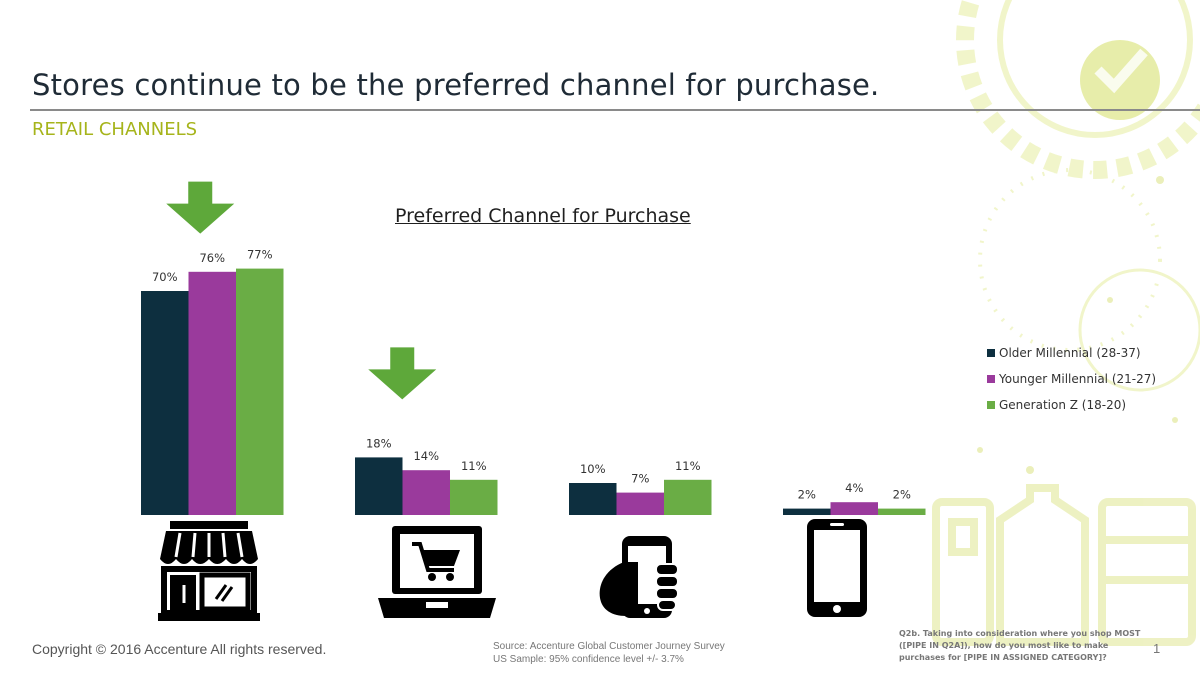 This screenshot has height=676, width=1200. Describe the element at coordinates (640, 479) in the screenshot. I see `data-label: 7%` at that location.